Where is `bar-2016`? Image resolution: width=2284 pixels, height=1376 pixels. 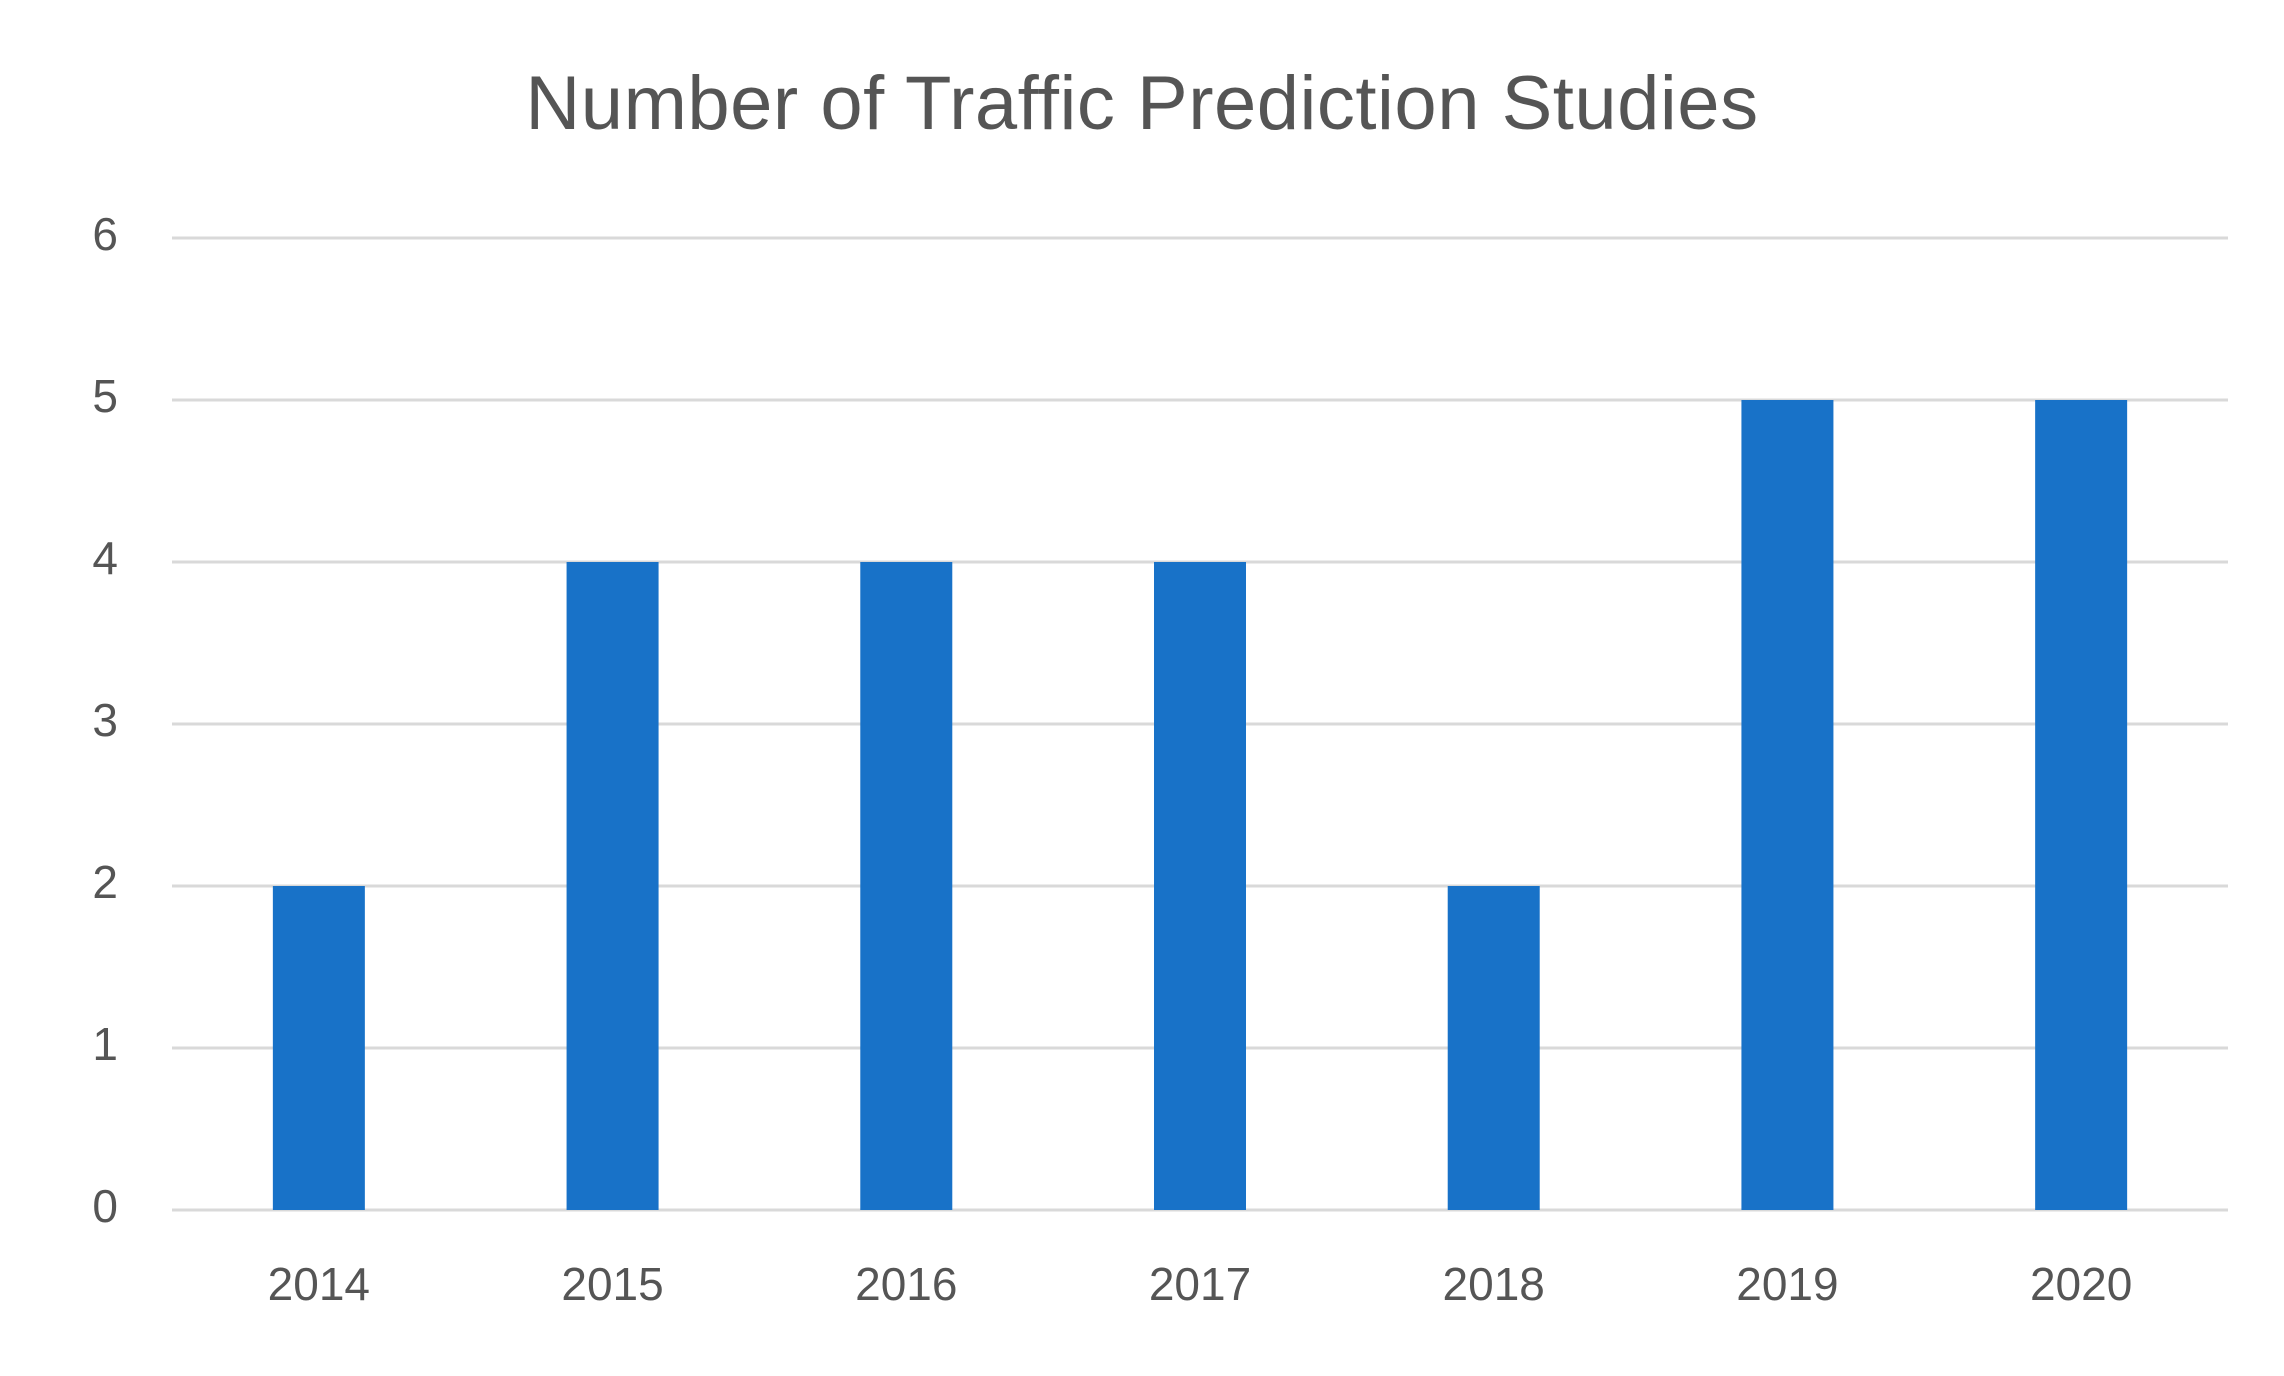 bar-2016 is located at coordinates (906, 886).